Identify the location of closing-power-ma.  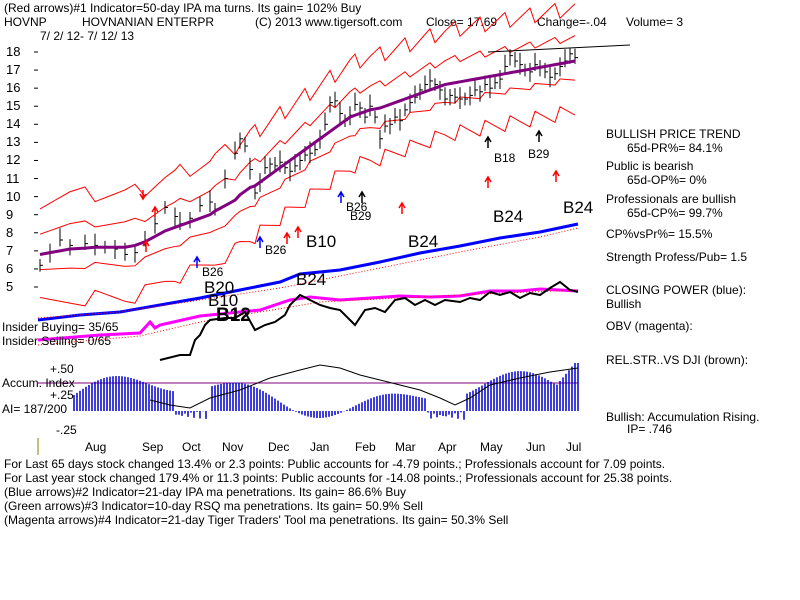
(308, 273).